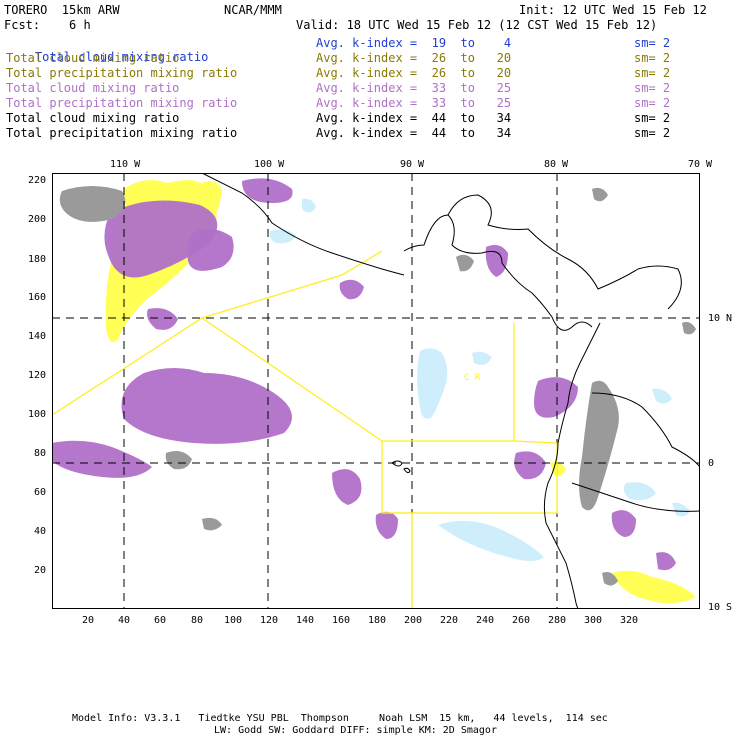 The image size is (740, 740). What do you see at coordinates (253, 10) in the screenshot?
I see `org-label: NCAR/MMM` at bounding box center [253, 10].